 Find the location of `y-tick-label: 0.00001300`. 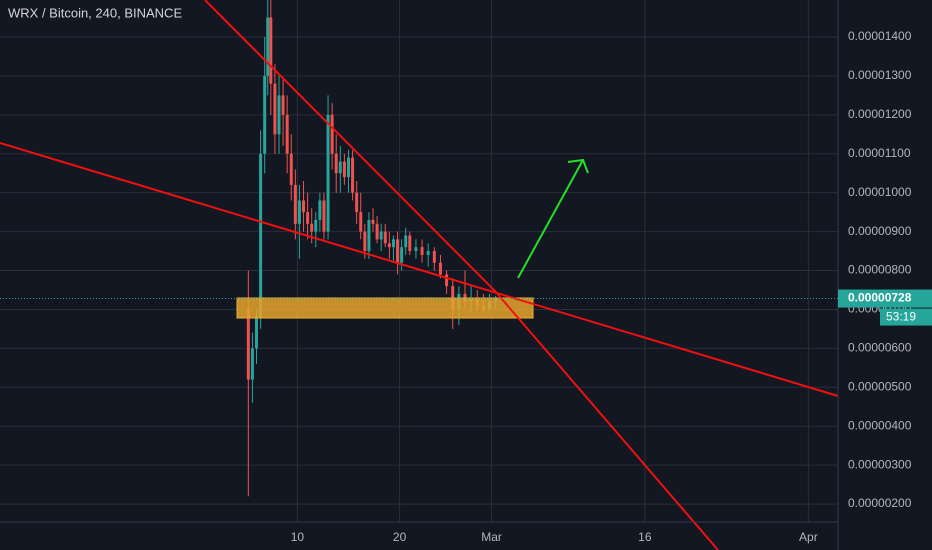

y-tick-label: 0.00001300 is located at coordinates (880, 75).